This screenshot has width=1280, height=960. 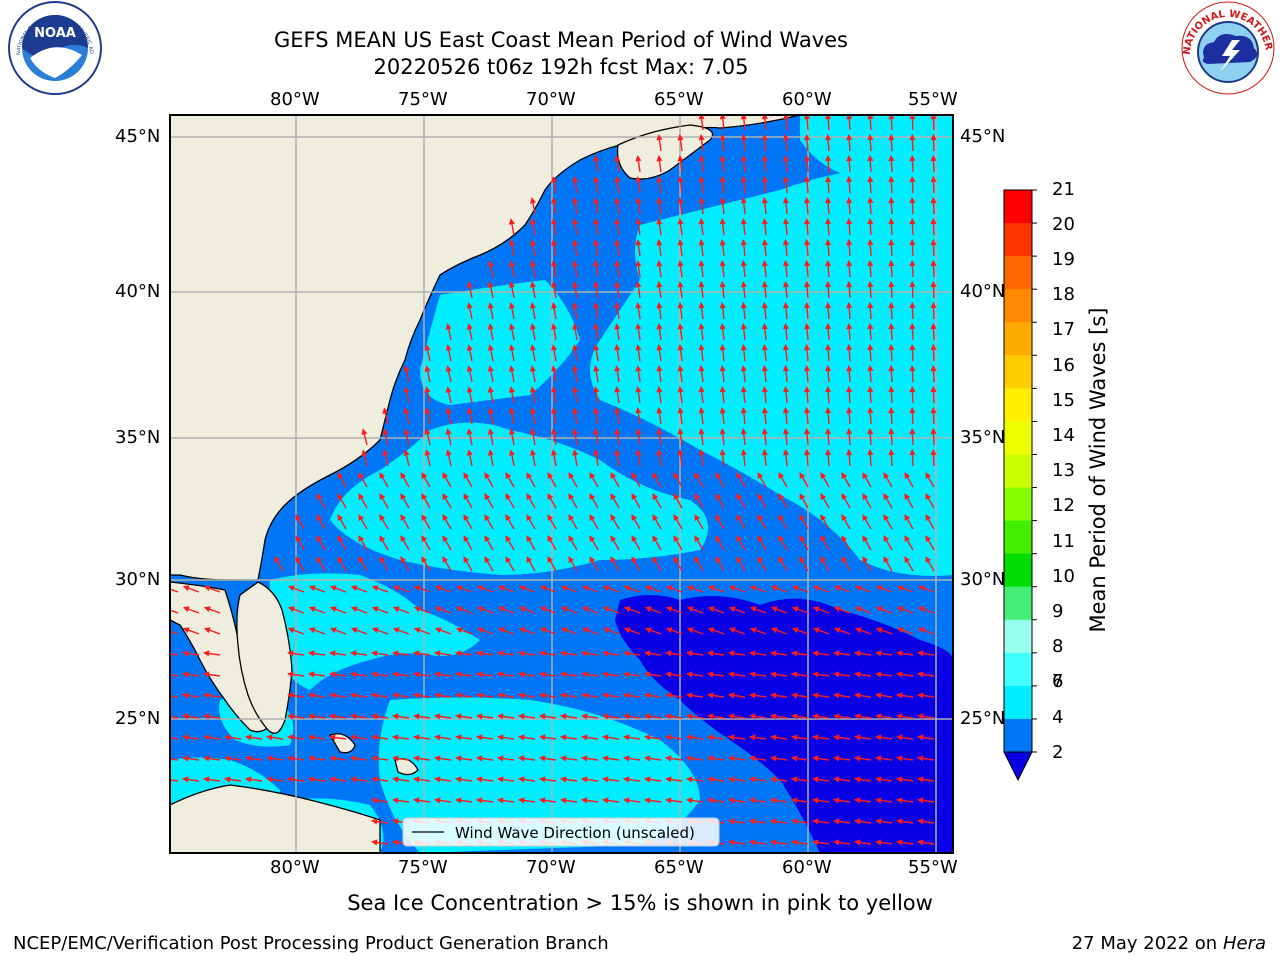 I want to click on lat-tick-right: 30°N, so click(x=983, y=579).